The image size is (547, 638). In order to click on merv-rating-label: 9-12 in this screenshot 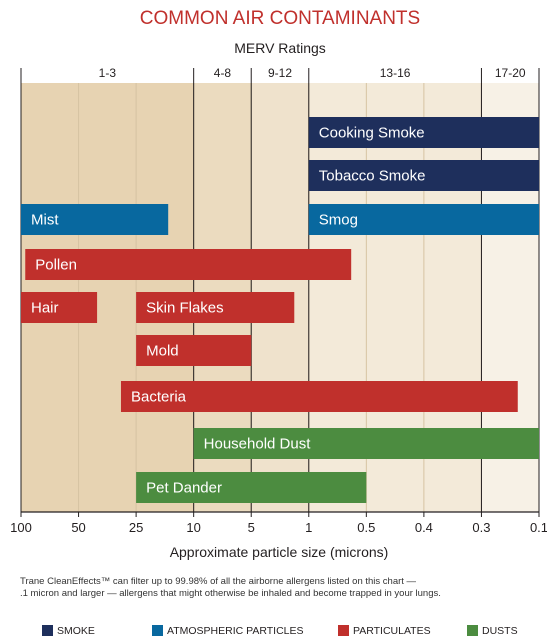, I will do `click(280, 73)`.